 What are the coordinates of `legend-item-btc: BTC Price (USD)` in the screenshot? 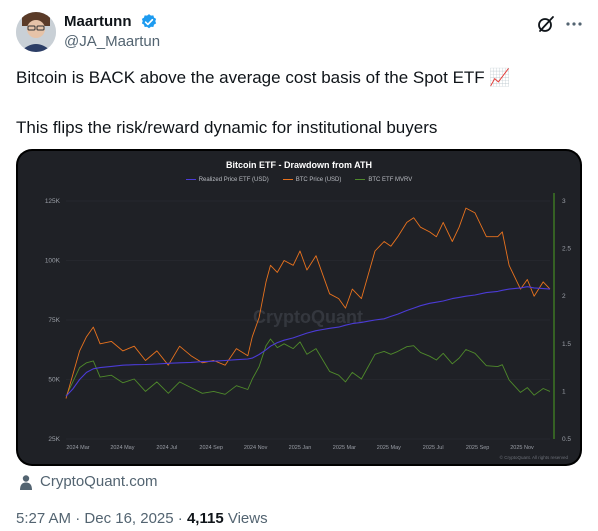 It's located at (312, 180).